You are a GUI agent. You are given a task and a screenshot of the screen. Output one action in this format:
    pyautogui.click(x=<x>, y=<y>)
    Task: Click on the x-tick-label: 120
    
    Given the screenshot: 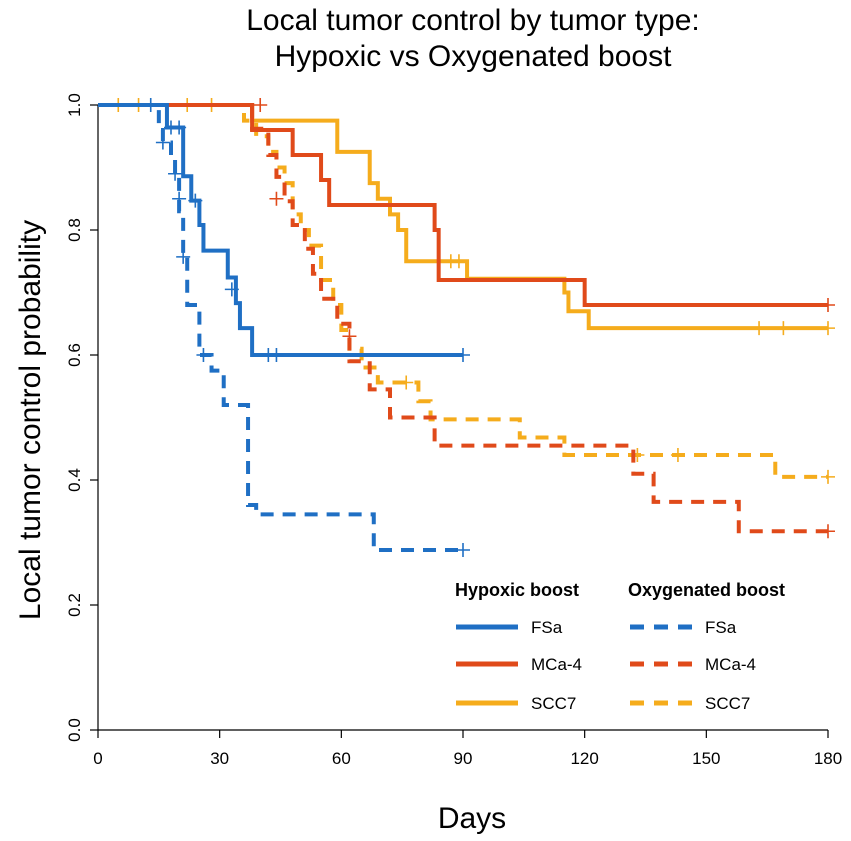 What is the action you would take?
    pyautogui.click(x=584, y=758)
    